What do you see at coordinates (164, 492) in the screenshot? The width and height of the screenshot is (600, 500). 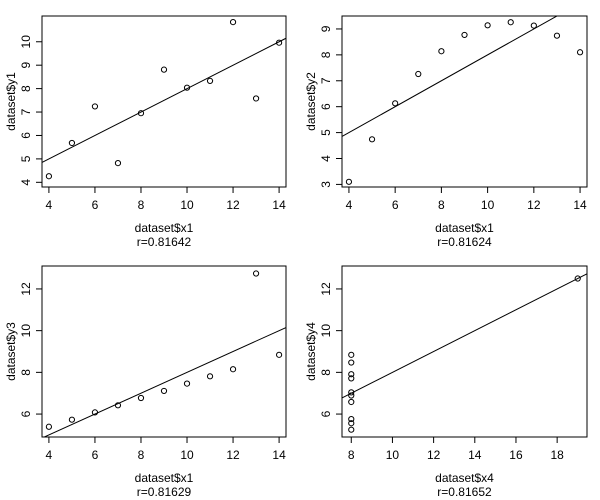 I see `correlation-label: r=0.81629` at bounding box center [164, 492].